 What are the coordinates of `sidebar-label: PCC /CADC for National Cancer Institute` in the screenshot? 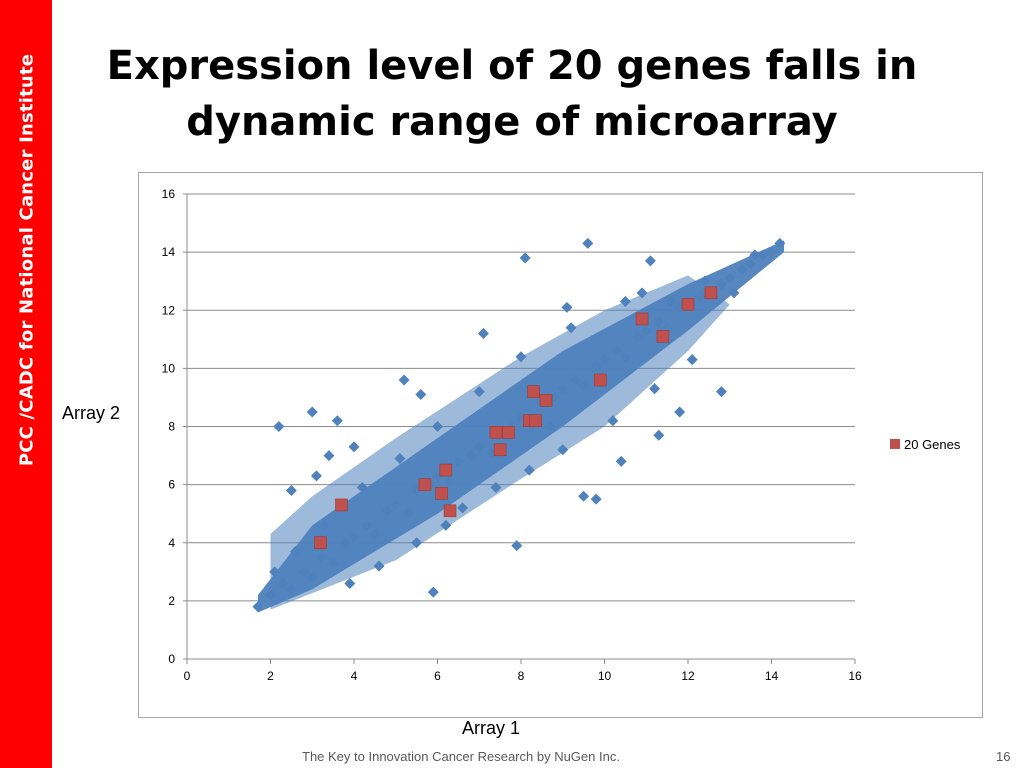 It's located at (27, 260).